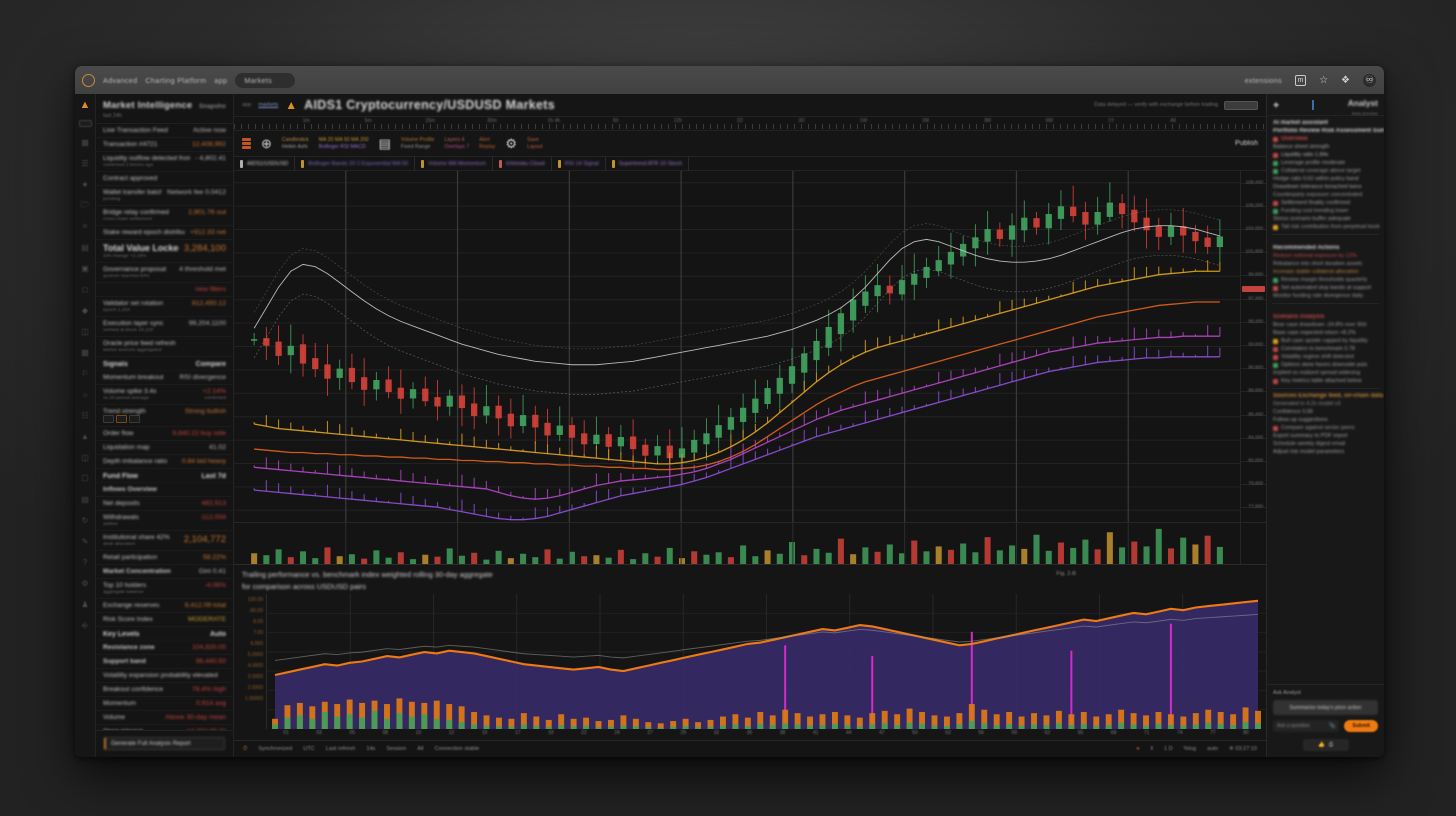  Describe the element at coordinates (164, 434) in the screenshot. I see `list-item: Order flow 9,840.22 buy side` at that location.